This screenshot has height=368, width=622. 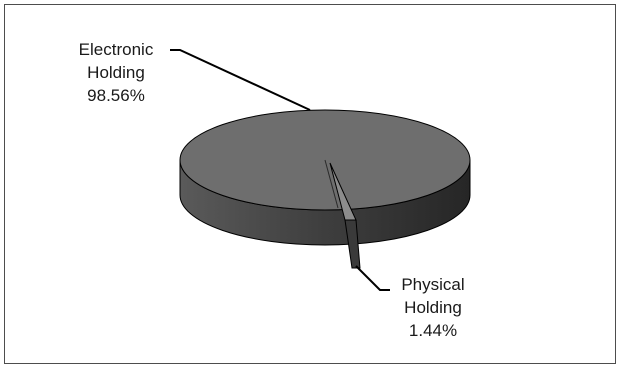 What do you see at coordinates (240, 80) in the screenshot?
I see `leader-line-electronic` at bounding box center [240, 80].